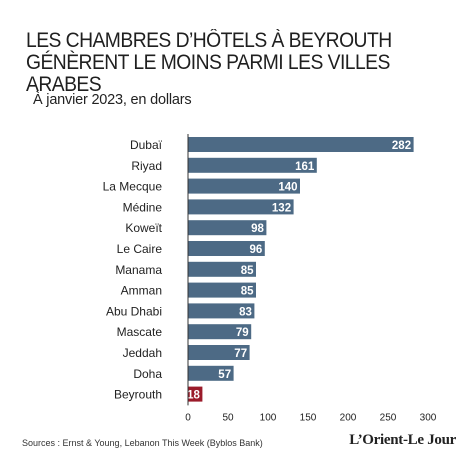 The height and width of the screenshot is (474, 474). Describe the element at coordinates (133, 187) in the screenshot. I see `category-label: La Mecque` at that location.